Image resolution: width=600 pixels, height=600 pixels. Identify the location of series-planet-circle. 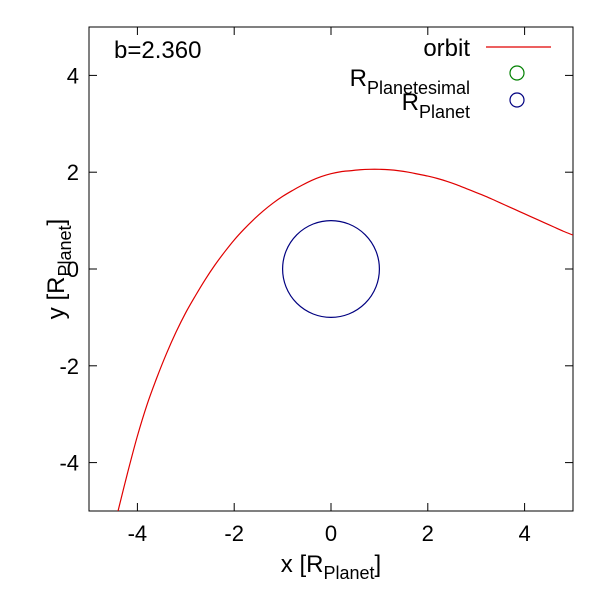
(331, 269).